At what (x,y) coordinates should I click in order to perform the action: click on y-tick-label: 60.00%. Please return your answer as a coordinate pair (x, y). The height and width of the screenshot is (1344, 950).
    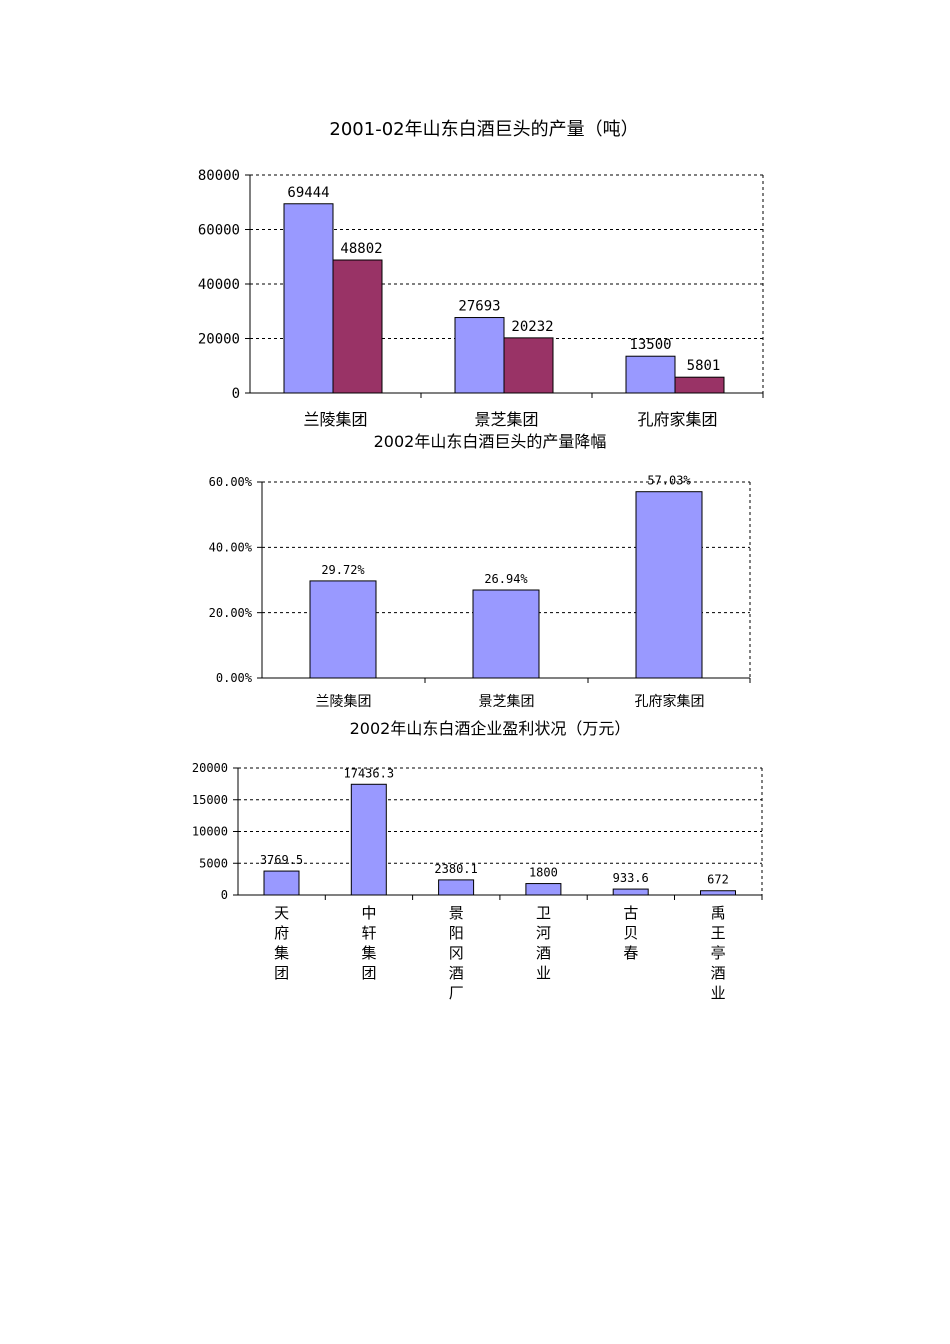
    Looking at the image, I should click on (231, 482).